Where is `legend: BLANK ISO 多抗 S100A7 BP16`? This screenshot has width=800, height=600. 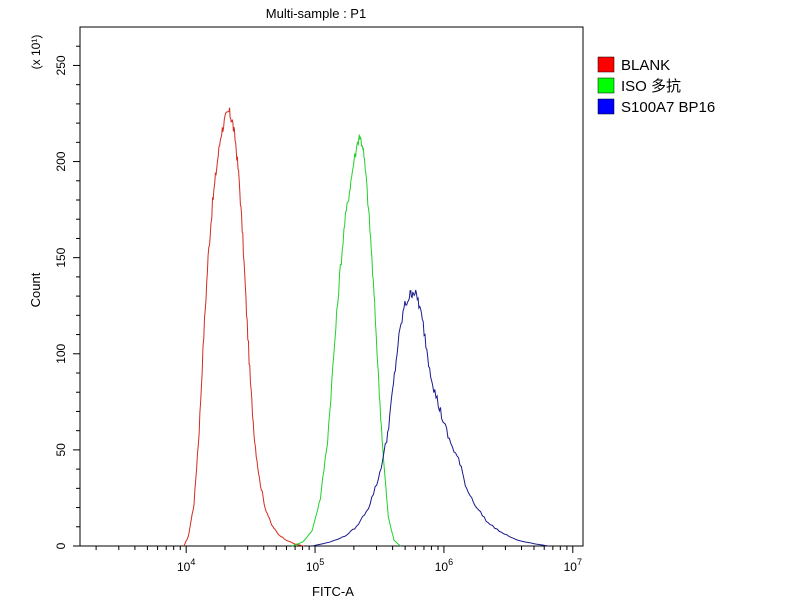
legend: BLANK ISO 多抗 S100A7 BP16 is located at coordinates (656, 86).